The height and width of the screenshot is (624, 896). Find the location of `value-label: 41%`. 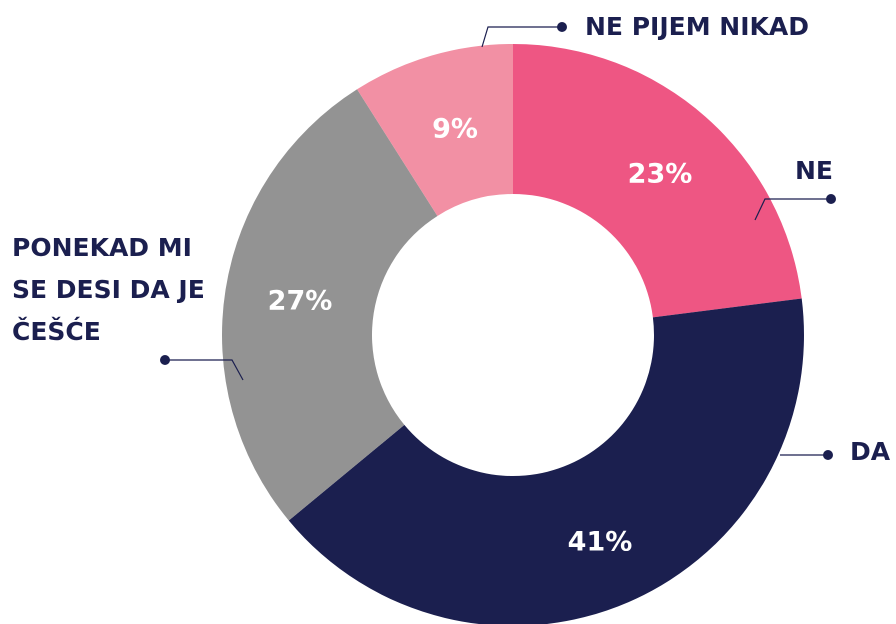

value-label: 41% is located at coordinates (600, 542).